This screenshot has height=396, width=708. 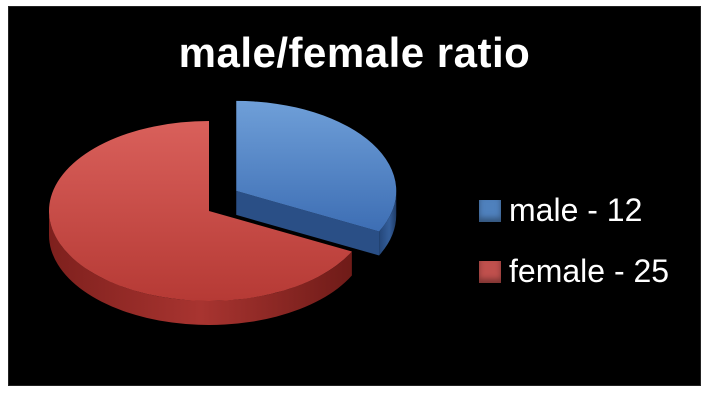 I want to click on pie-slice-top-male, so click(x=316, y=166).